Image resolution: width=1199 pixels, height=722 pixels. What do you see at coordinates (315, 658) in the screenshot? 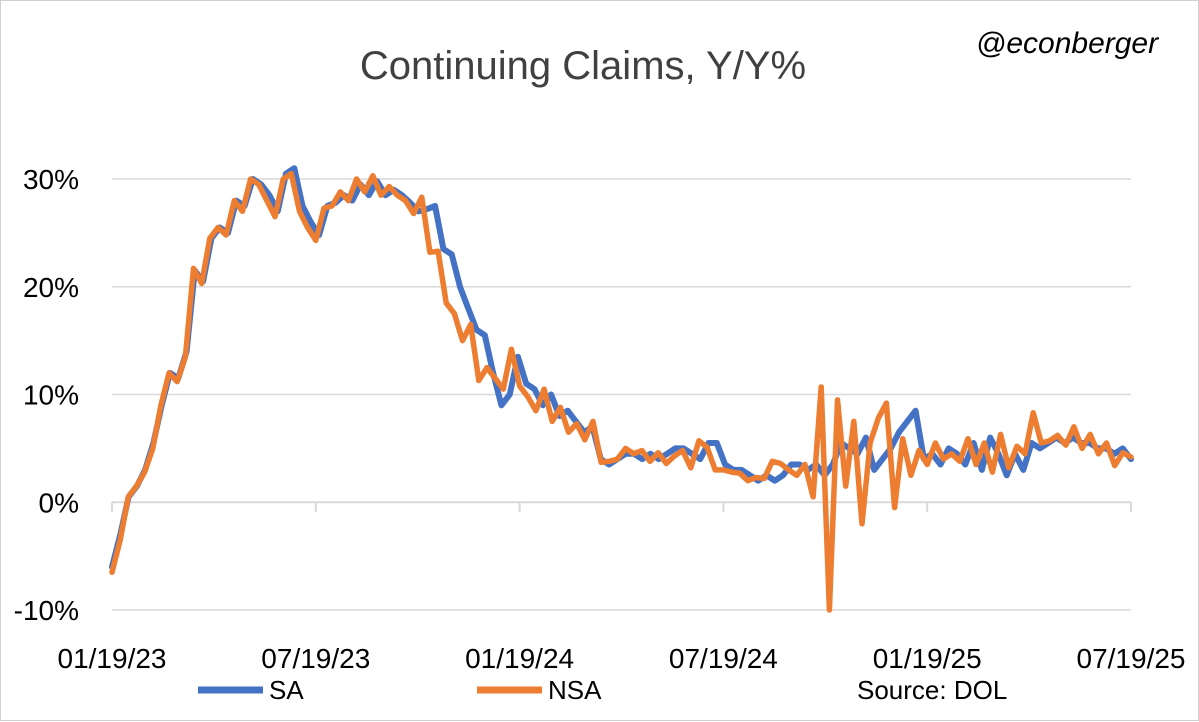
I see `x-tick-label: 07/19/23` at bounding box center [315, 658].